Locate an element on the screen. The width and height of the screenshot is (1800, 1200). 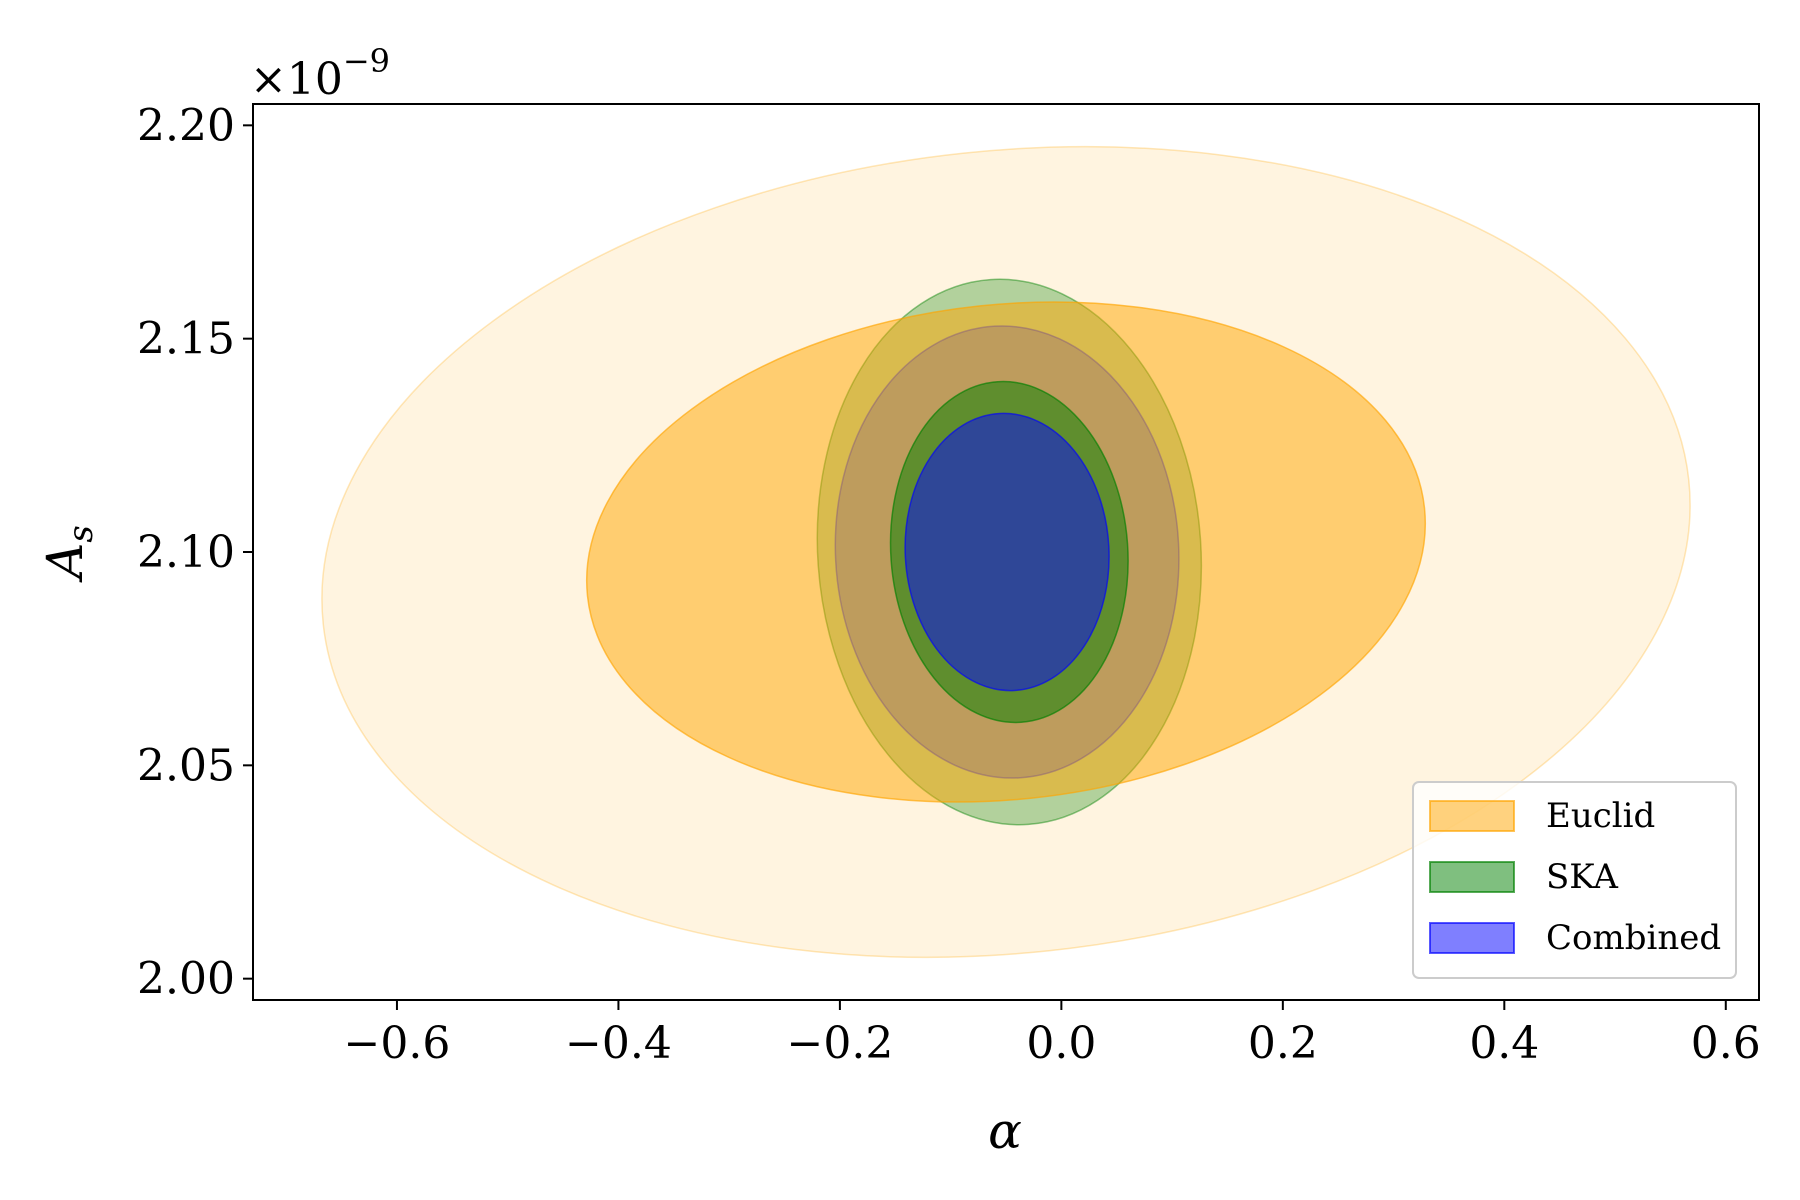
x-tick-label: 0.0 is located at coordinates (1061, 1043).